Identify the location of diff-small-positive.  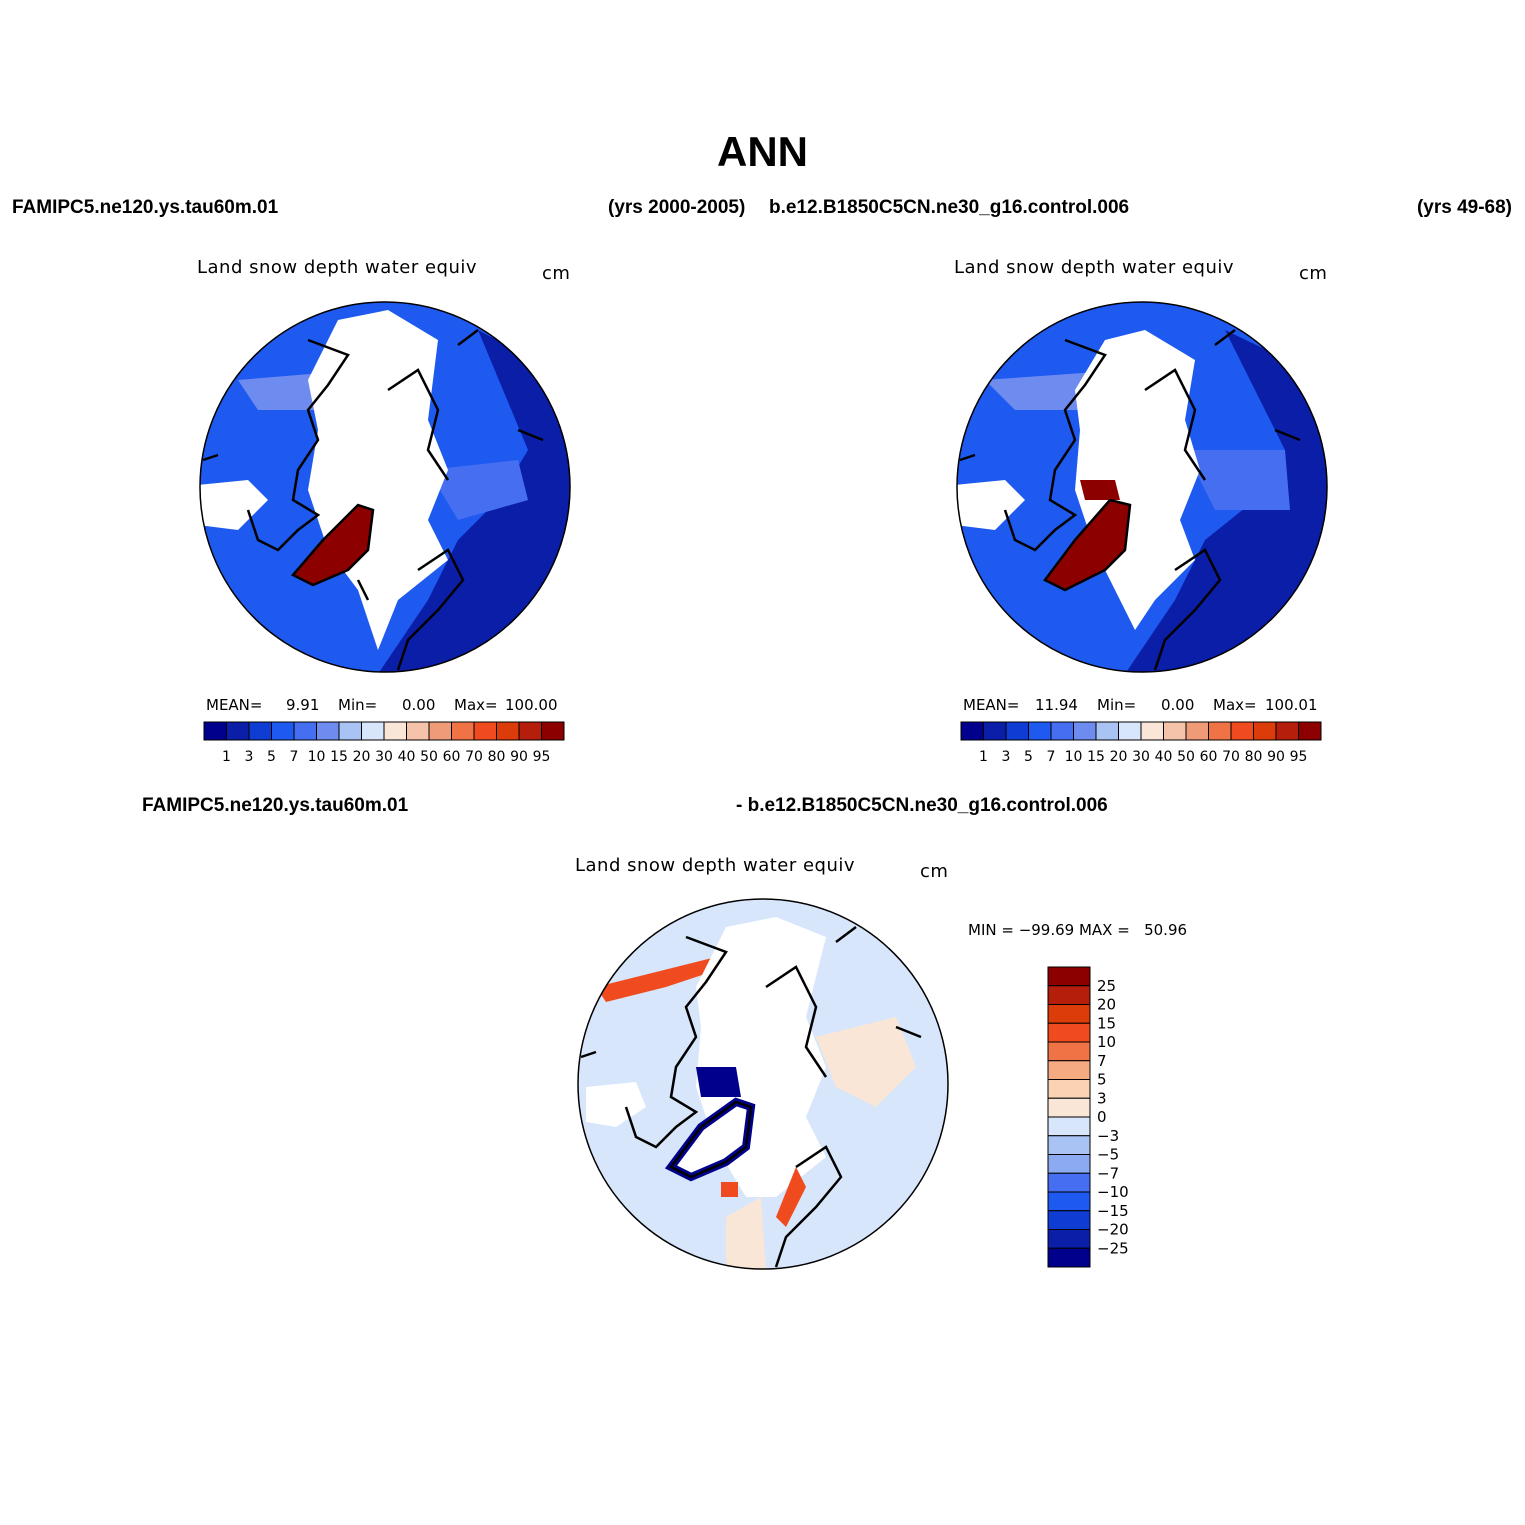
(866, 1062).